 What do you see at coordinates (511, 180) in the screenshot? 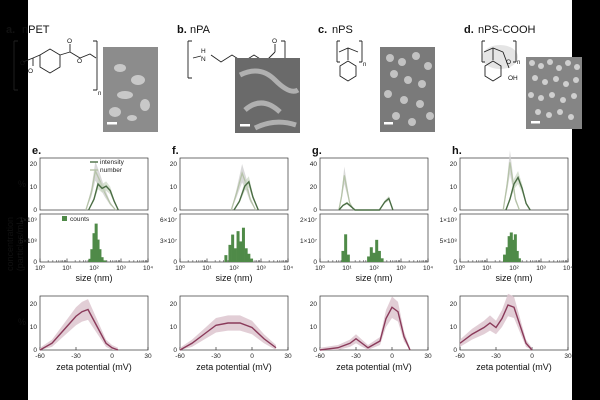
I see `number-uncertainty-band` at bounding box center [511, 180].